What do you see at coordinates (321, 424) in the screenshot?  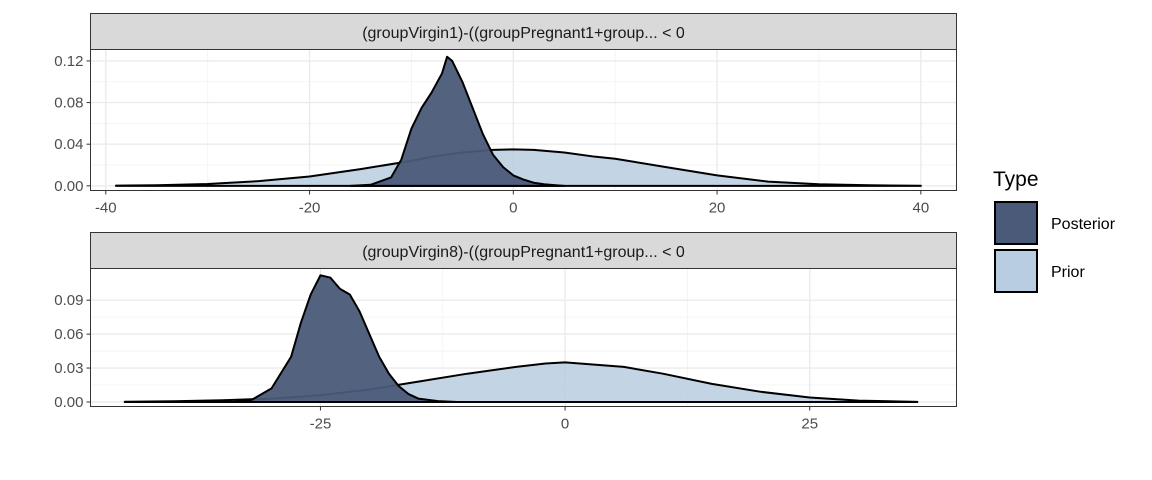 I see `x-tick-label: -25` at bounding box center [321, 424].